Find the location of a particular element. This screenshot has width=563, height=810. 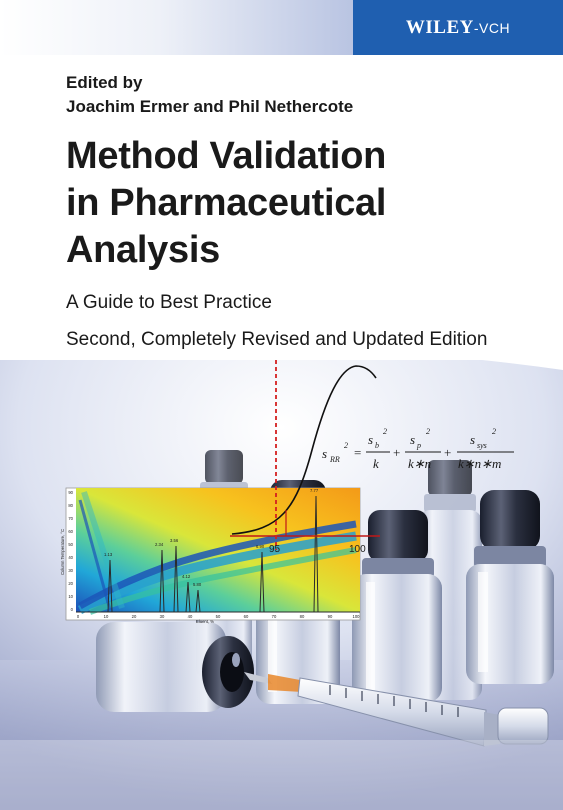

peak-label: 1.13 is located at coordinates (108, 554).